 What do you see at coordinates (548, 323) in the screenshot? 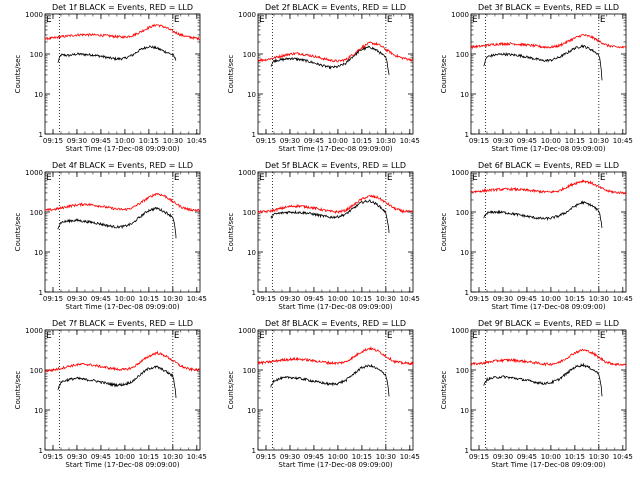
I see `panel-title: Det 9f BLACK = Events, RED = LLD` at bounding box center [548, 323].